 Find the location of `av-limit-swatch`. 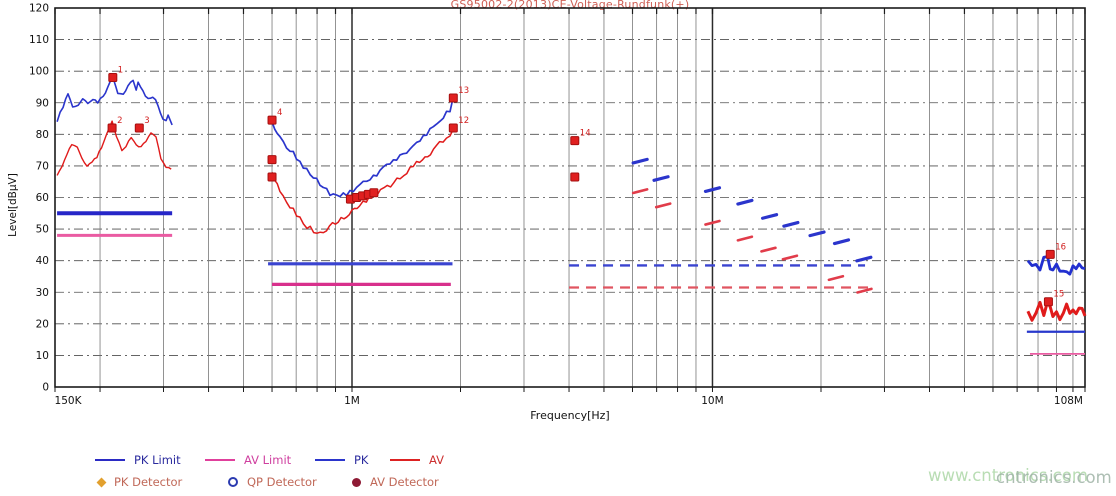

av-limit-swatch is located at coordinates (220, 460).